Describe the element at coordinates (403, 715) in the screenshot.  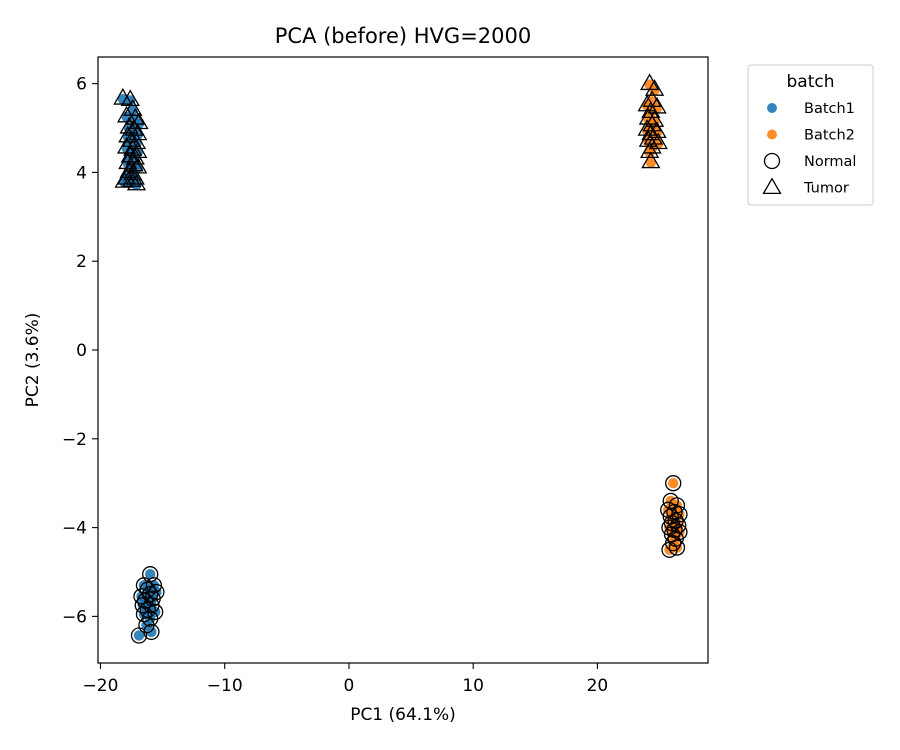
I see `x-axis-label: PC1 (64.1%)` at that location.